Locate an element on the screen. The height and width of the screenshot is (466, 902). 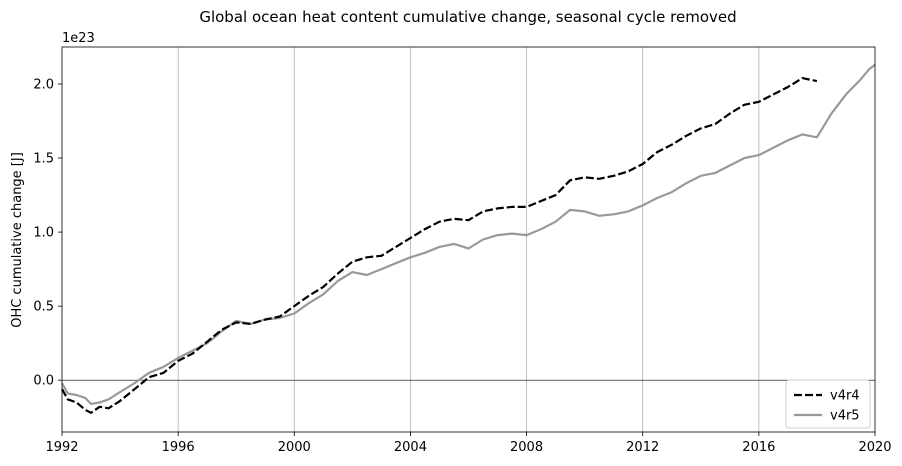
y-tick-label: 1.5 is located at coordinates (43, 159).